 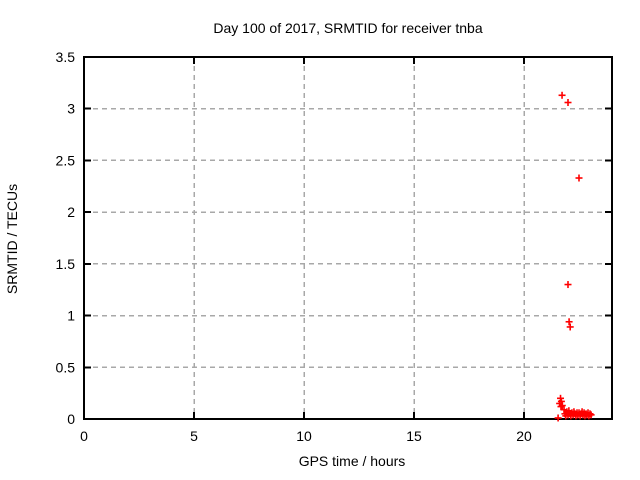 I want to click on x-tick-label: 20, so click(x=524, y=436).